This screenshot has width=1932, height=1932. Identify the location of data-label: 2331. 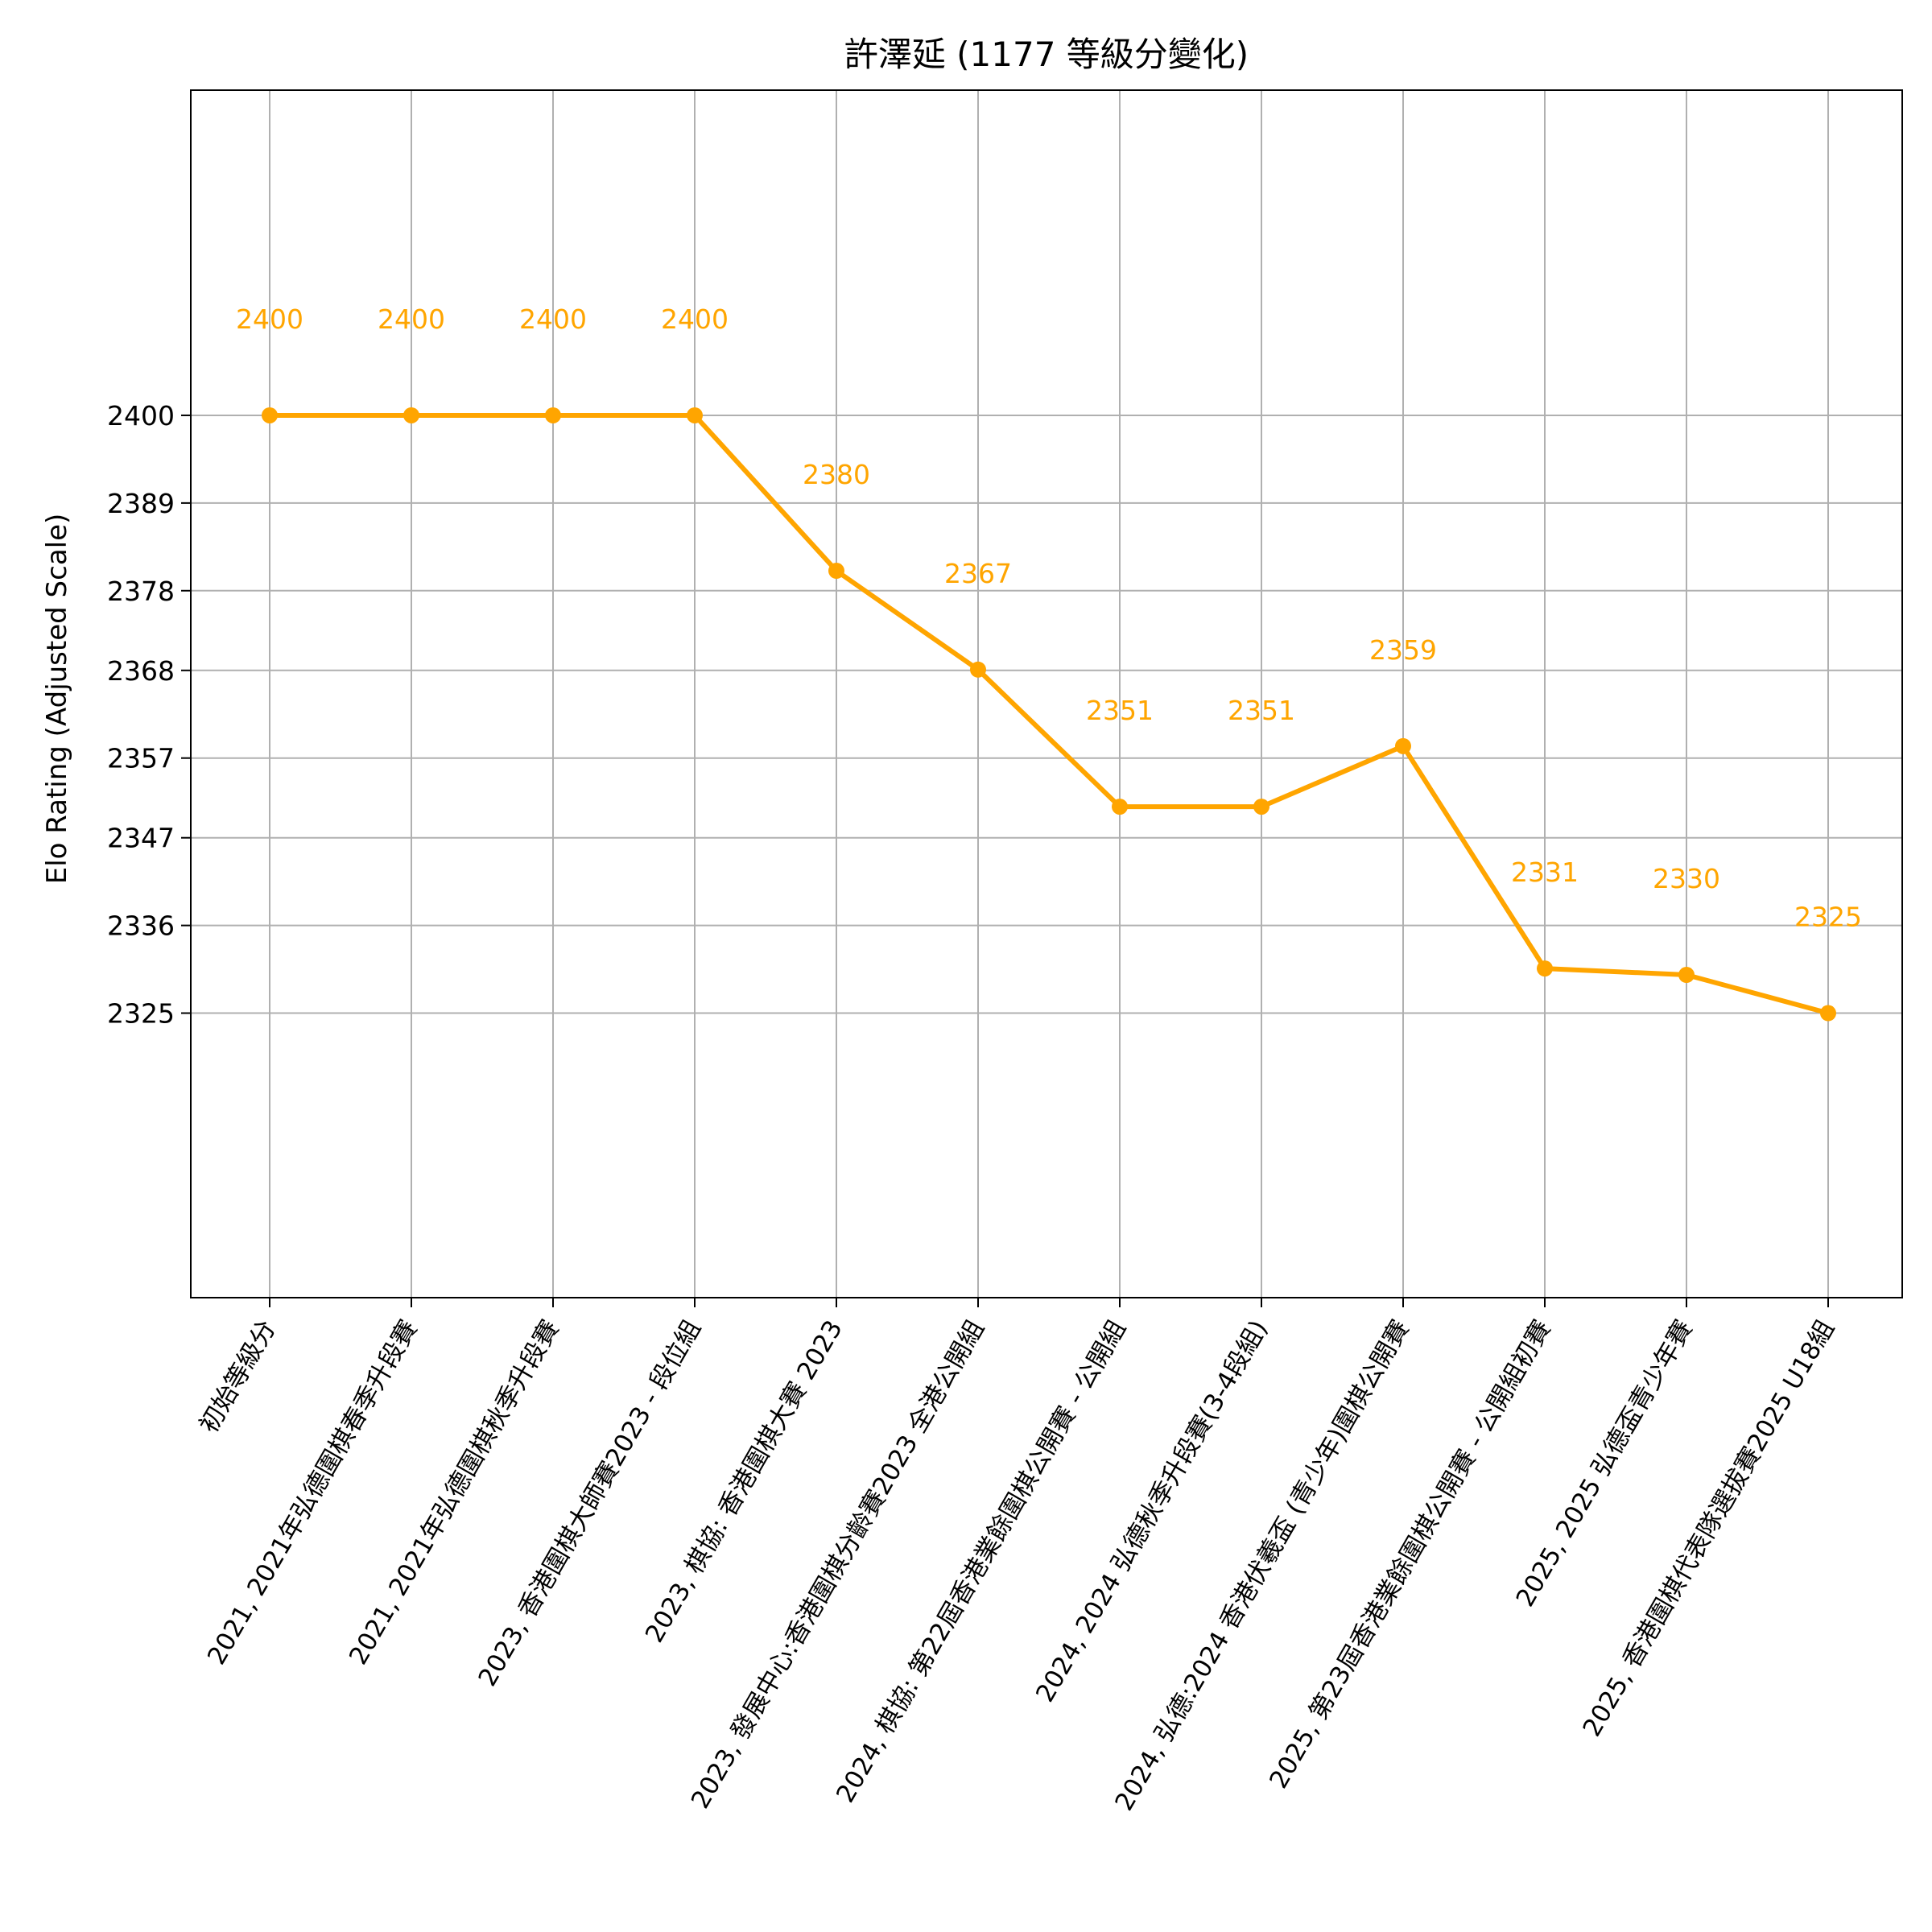
(1545, 872).